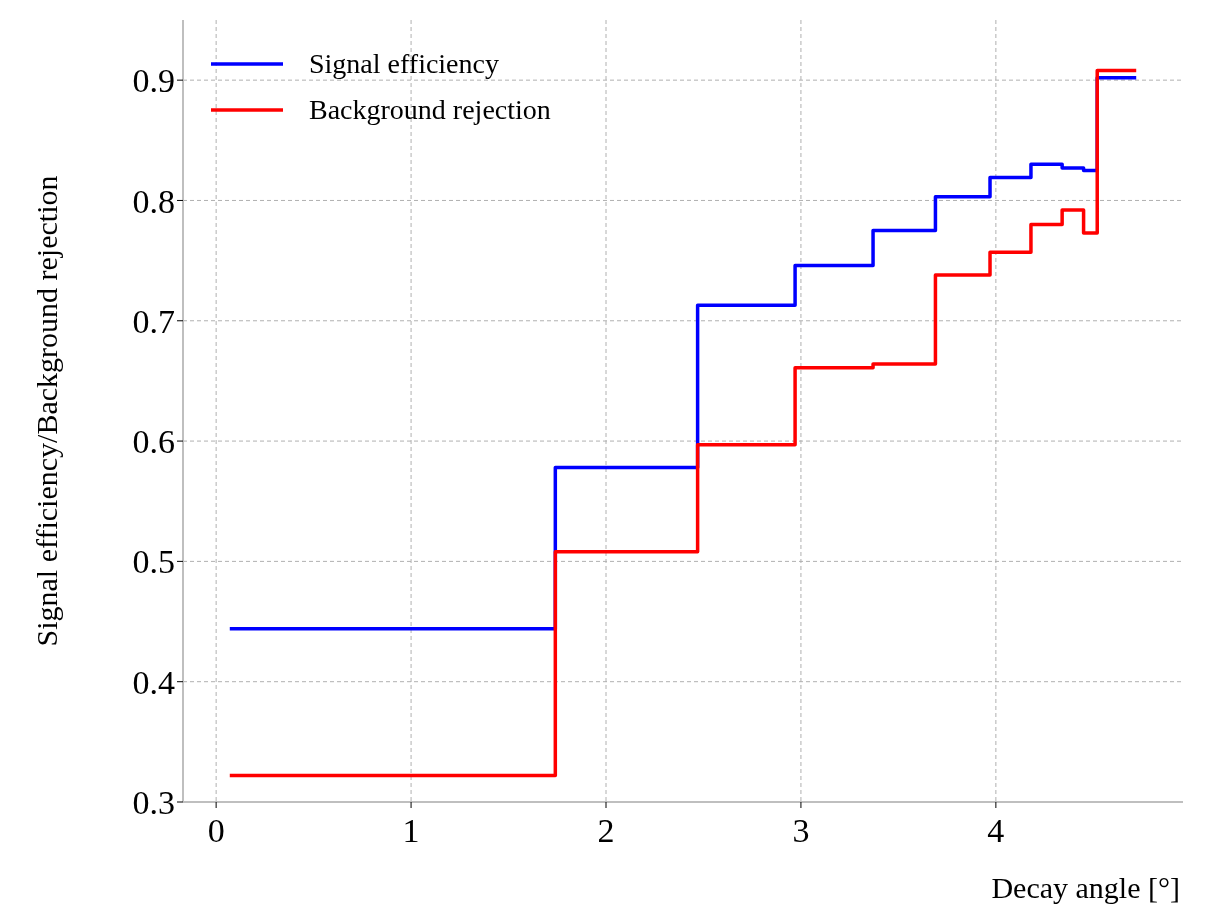 Image resolution: width=1226 pixels, height=918 pixels. I want to click on x-tick-label: 1, so click(411, 831).